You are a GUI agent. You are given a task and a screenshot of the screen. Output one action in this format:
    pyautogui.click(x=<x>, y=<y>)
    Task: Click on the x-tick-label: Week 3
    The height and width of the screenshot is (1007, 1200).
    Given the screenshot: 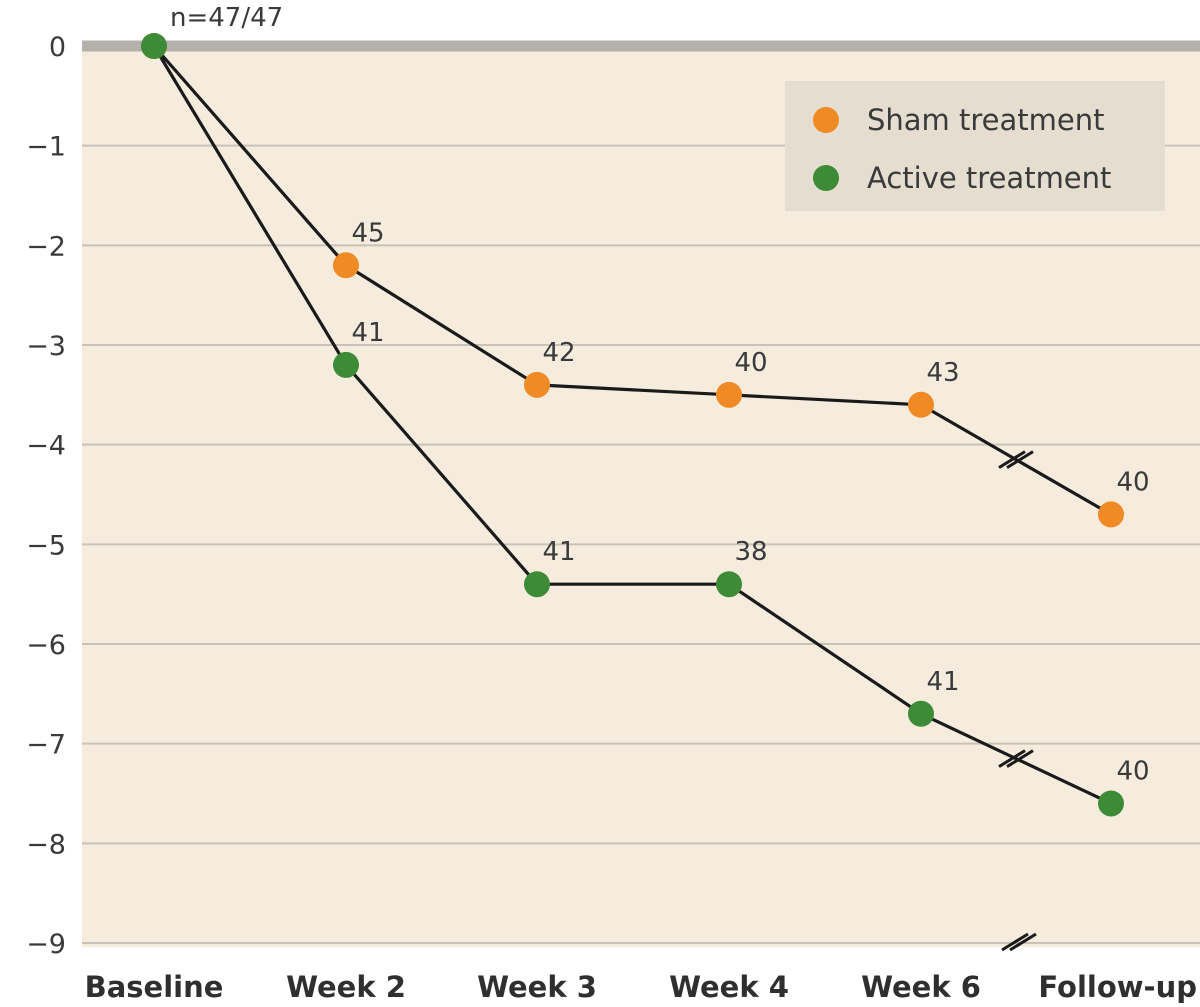 What is the action you would take?
    pyautogui.click(x=537, y=987)
    